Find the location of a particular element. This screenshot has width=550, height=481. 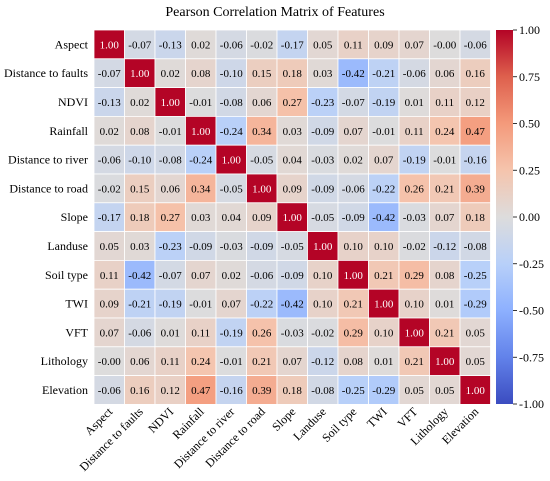

cell-value-label: 0.16 is located at coordinates (140, 391).